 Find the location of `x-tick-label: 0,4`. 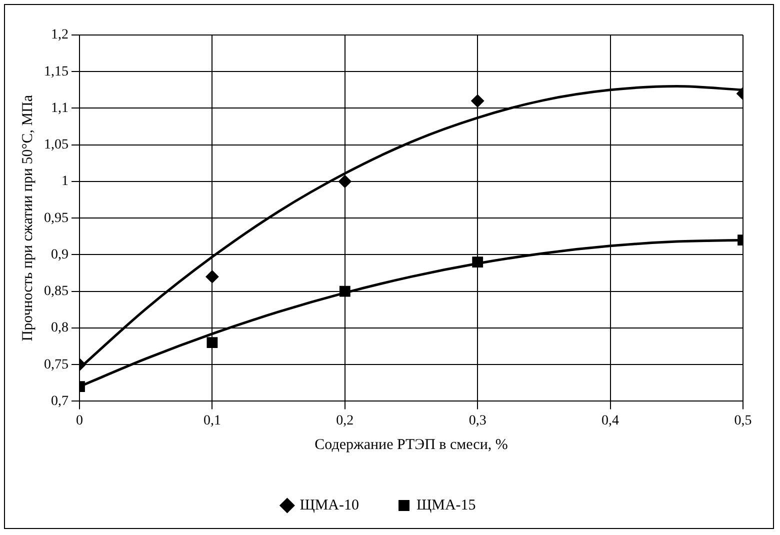

x-tick-label: 0,4 is located at coordinates (611, 420).